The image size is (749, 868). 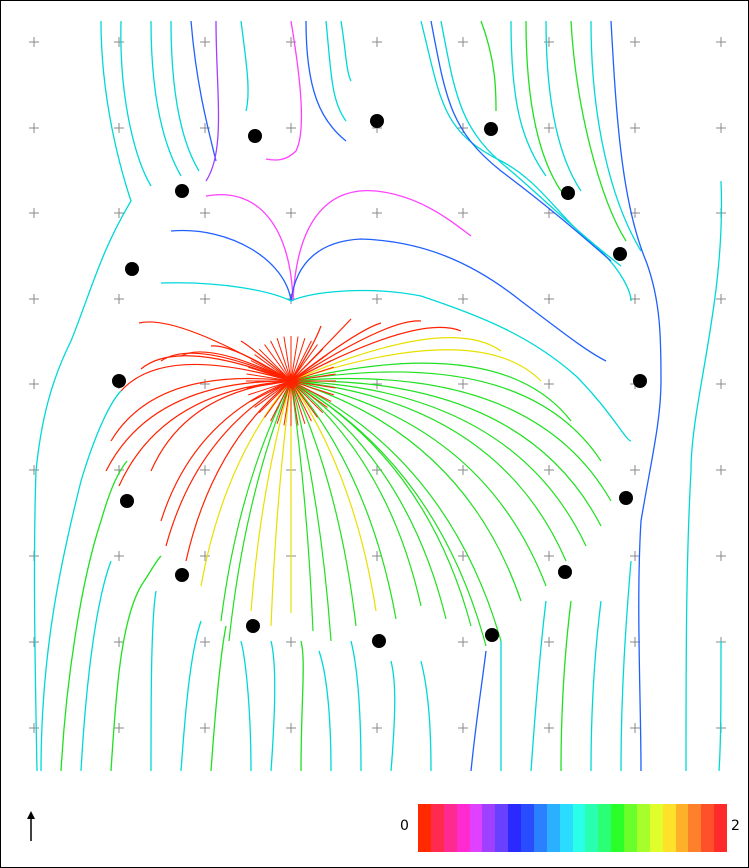 What do you see at coordinates (735, 826) in the screenshot?
I see `legend-max-label: 2` at bounding box center [735, 826].